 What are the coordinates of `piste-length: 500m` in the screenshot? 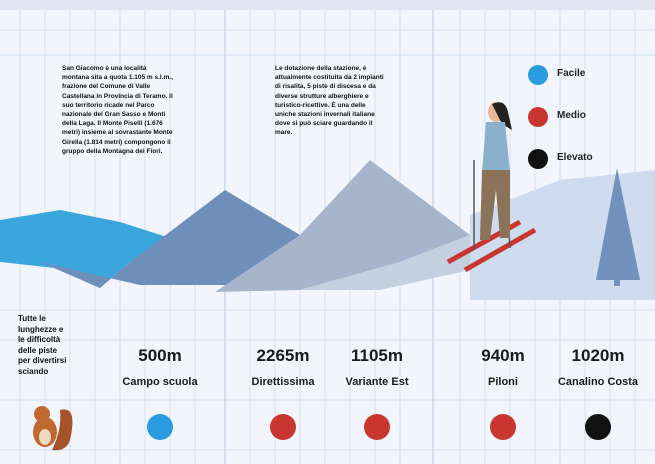 It's located at (160, 355).